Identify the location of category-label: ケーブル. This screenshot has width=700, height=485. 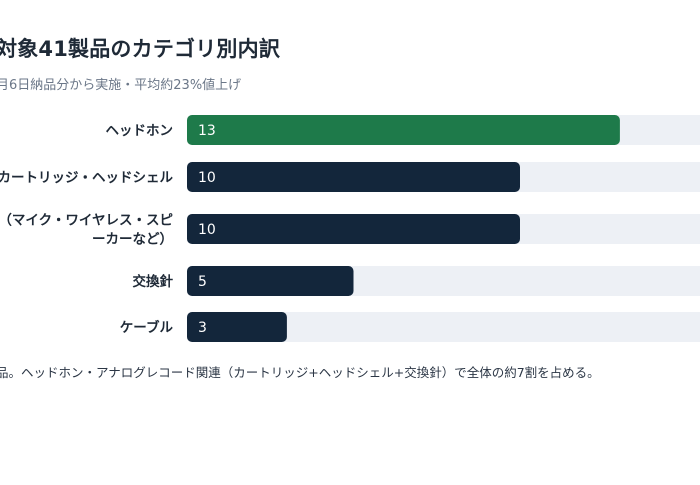
(147, 327).